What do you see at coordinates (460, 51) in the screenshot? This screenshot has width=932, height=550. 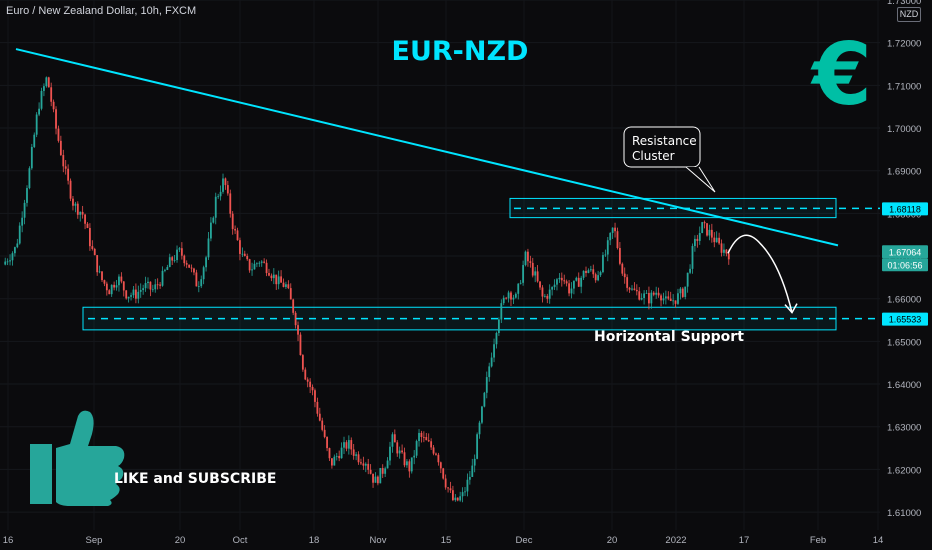 I see `chart-title: EUR-NZD` at bounding box center [460, 51].